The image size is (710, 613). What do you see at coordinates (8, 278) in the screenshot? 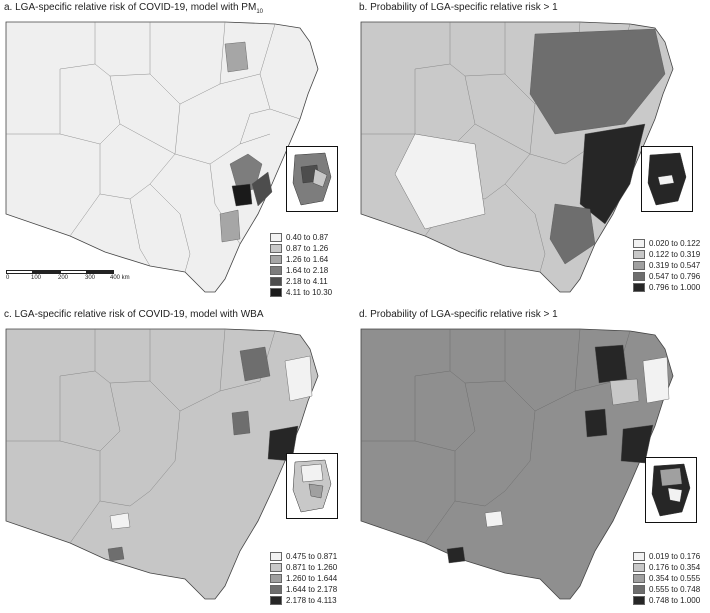
I see `scale-tick: 0` at bounding box center [8, 278].